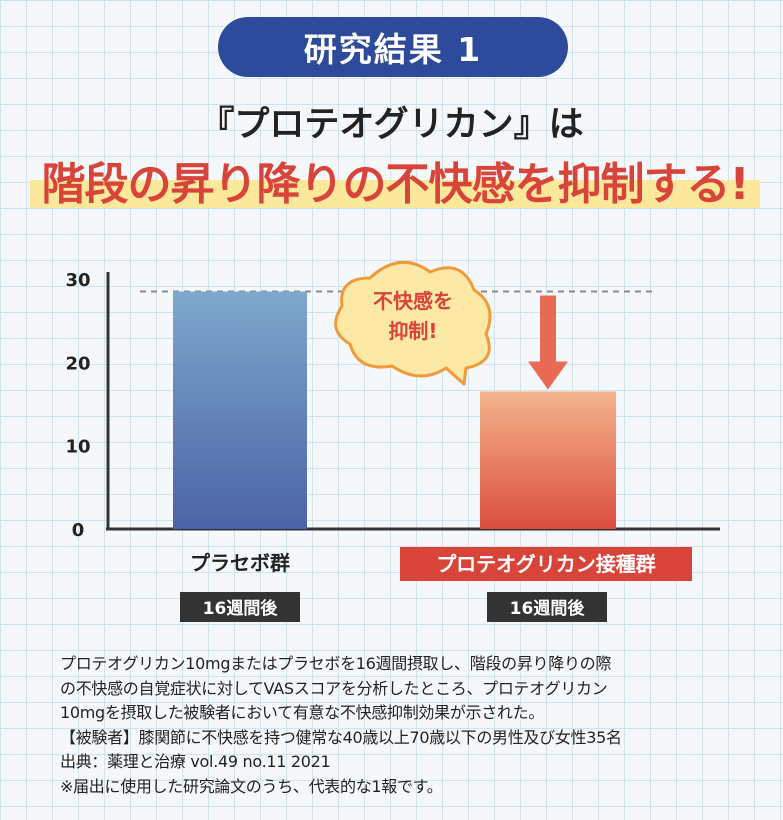 Image resolution: width=783 pixels, height=820 pixels. I want to click on caption-line: ※届出に使用した研究論文のうち、代表的な1報です。, so click(251, 786).